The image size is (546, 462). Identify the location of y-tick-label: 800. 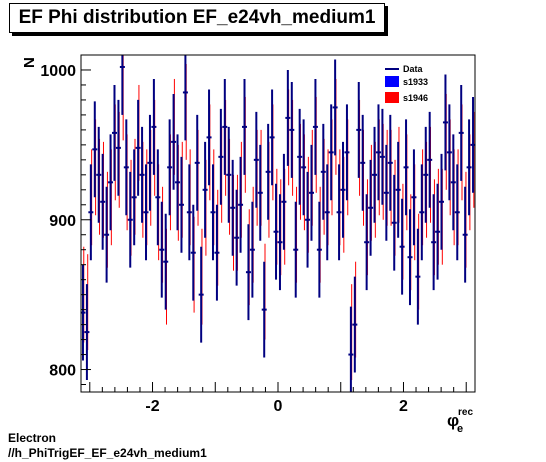
(62, 371).